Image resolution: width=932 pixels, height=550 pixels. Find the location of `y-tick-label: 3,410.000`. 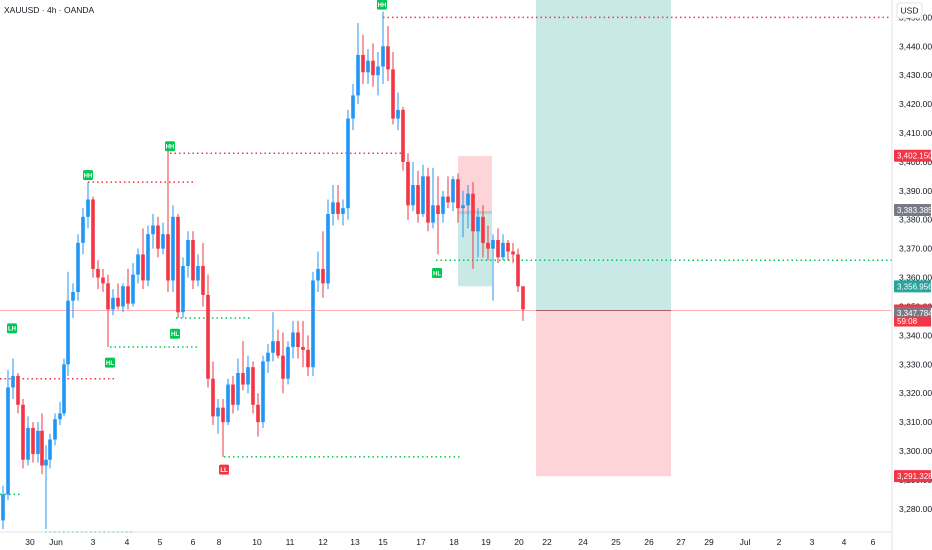

y-tick-label: 3,410.000 is located at coordinates (915, 133).